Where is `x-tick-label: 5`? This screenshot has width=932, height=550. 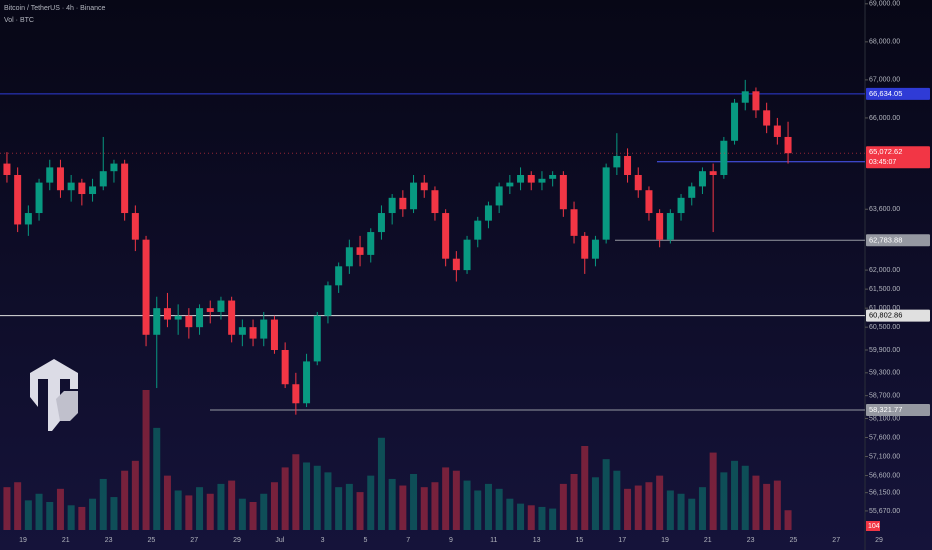 x-tick-label: 5 is located at coordinates (365, 540).